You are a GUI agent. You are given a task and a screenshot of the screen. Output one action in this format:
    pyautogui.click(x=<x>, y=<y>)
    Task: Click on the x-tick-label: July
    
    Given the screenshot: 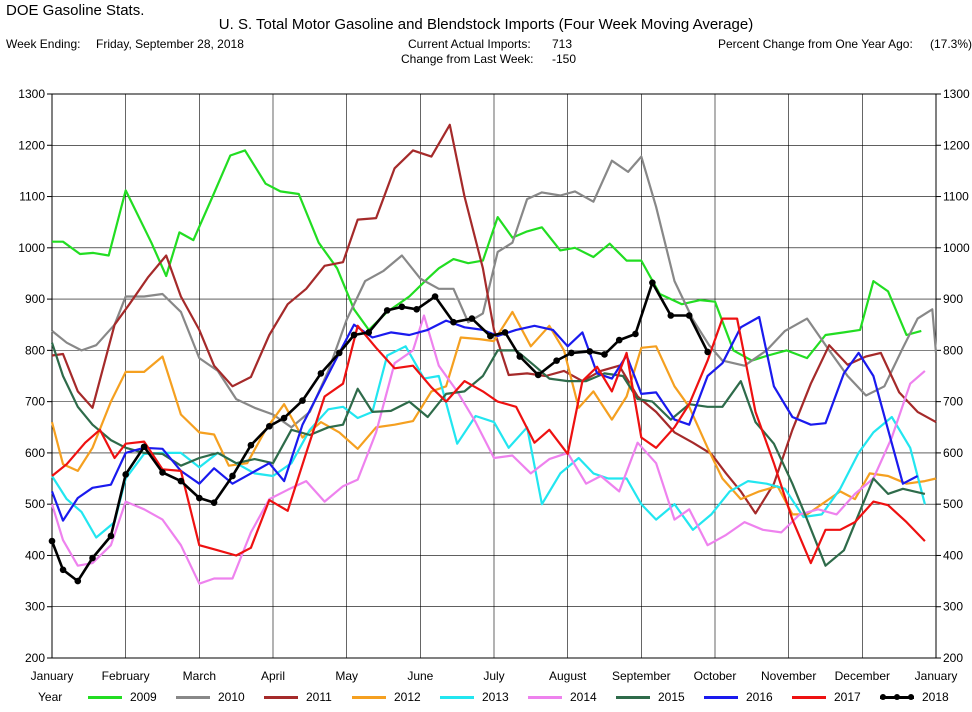 What is the action you would take?
    pyautogui.click(x=493, y=676)
    